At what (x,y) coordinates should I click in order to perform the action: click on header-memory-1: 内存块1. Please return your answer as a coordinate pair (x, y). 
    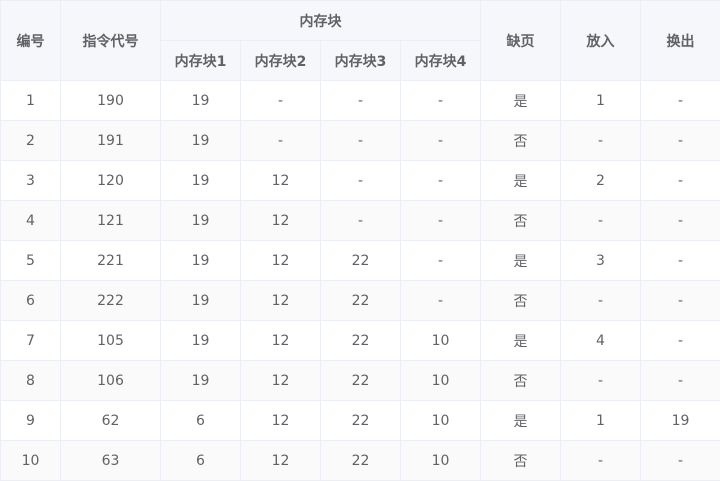
    Looking at the image, I should click on (201, 61).